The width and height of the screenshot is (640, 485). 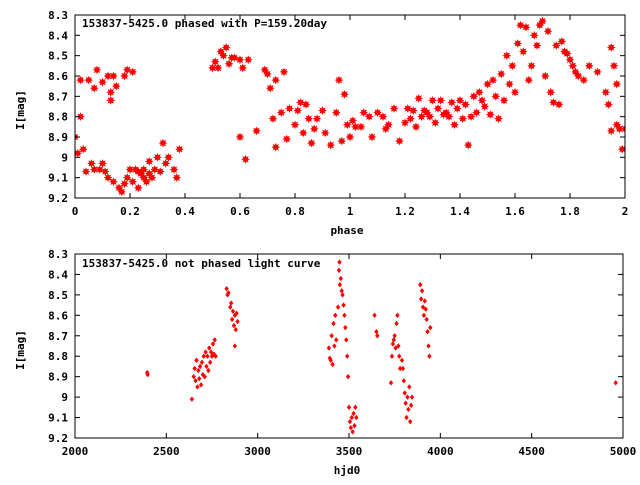 What do you see at coordinates (58, 315) in the screenshot?
I see `unphased-y-tick-label: 8.6` at bounding box center [58, 315].